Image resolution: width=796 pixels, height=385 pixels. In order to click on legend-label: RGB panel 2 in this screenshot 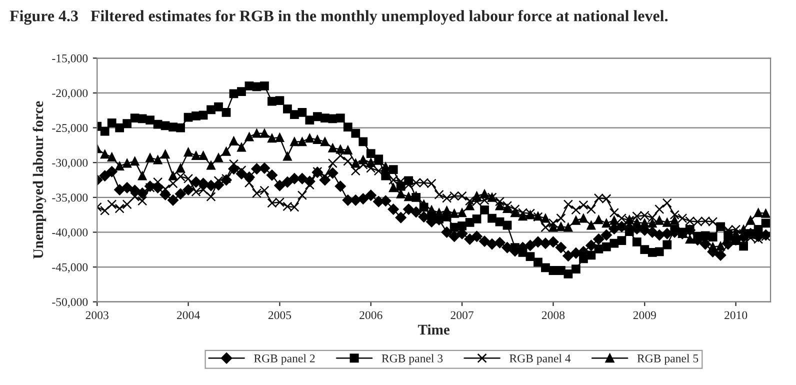, I will do `click(284, 359)`.